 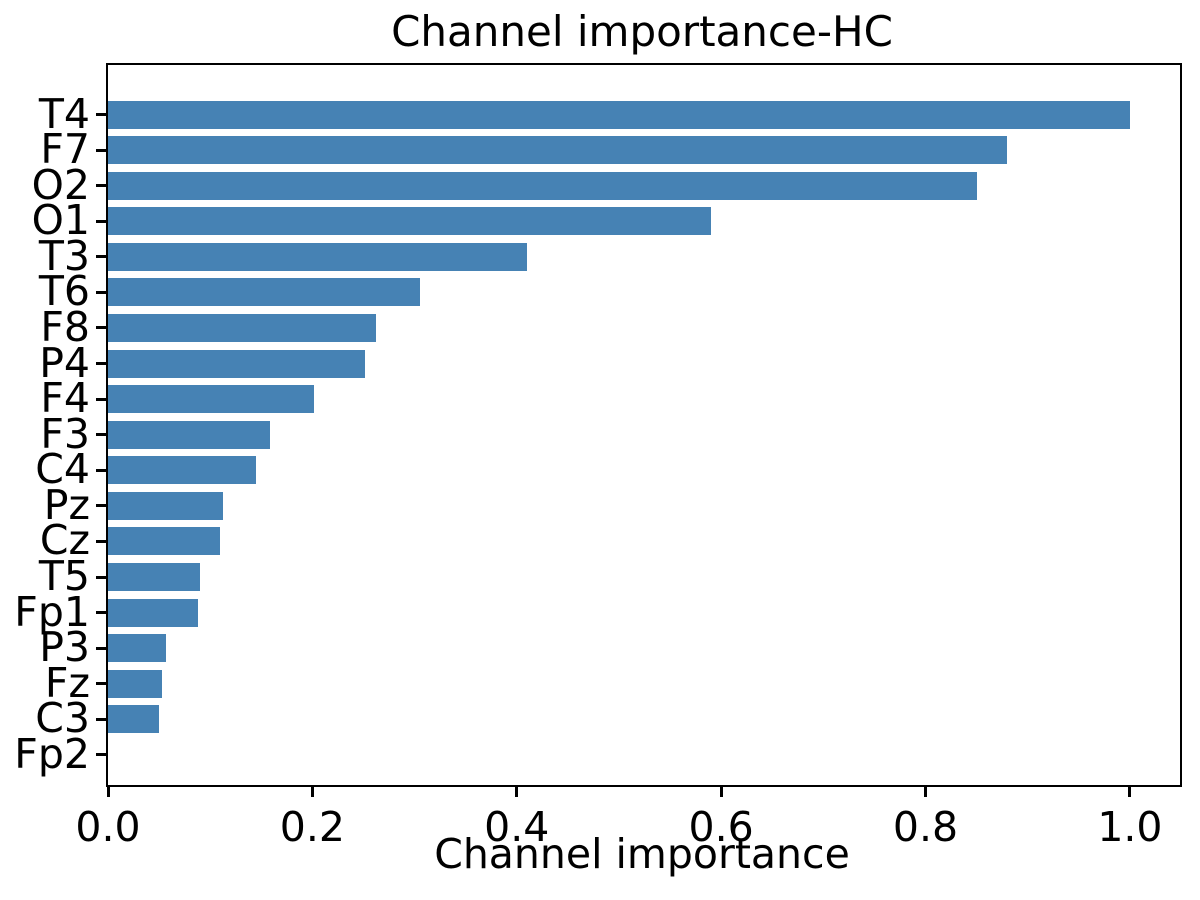 I want to click on x-tick-label-0.0: 0.0, so click(x=108, y=827).